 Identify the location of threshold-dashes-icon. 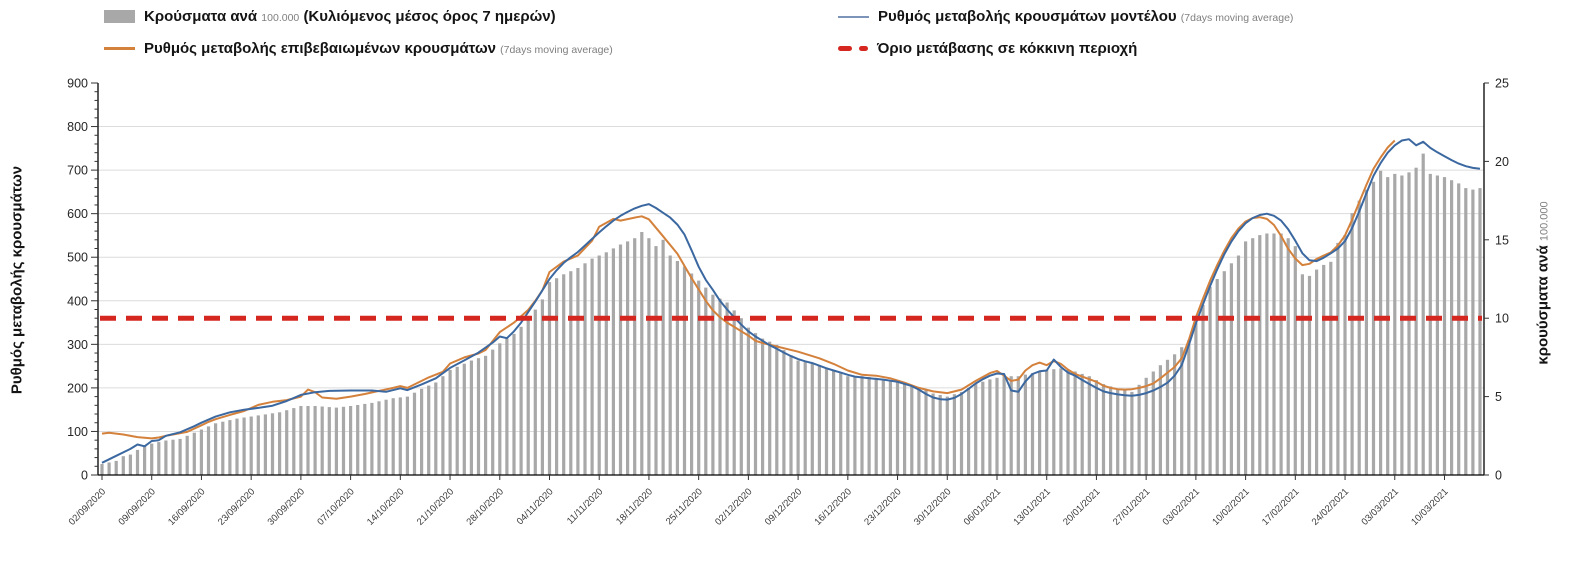
(853, 48).